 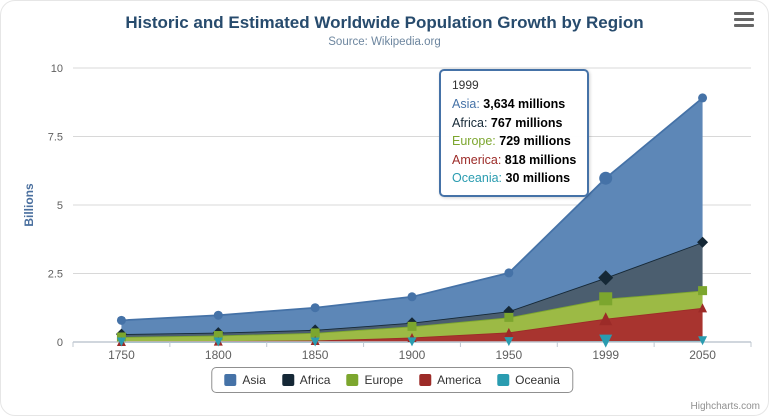 I want to click on point-europe-1900, so click(x=412, y=326).